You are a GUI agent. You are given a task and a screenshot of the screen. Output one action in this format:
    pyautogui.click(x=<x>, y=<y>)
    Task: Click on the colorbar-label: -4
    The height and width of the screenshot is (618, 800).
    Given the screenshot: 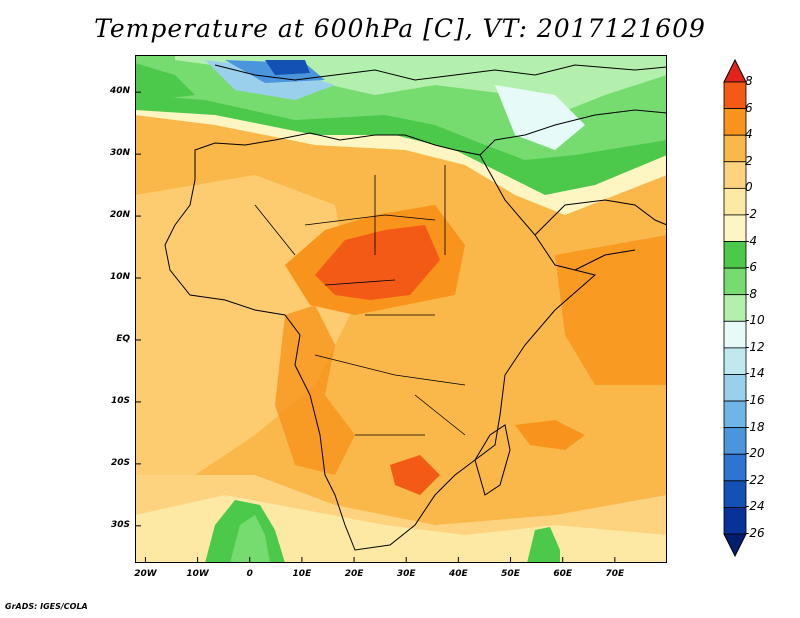 What is the action you would take?
    pyautogui.click(x=751, y=240)
    